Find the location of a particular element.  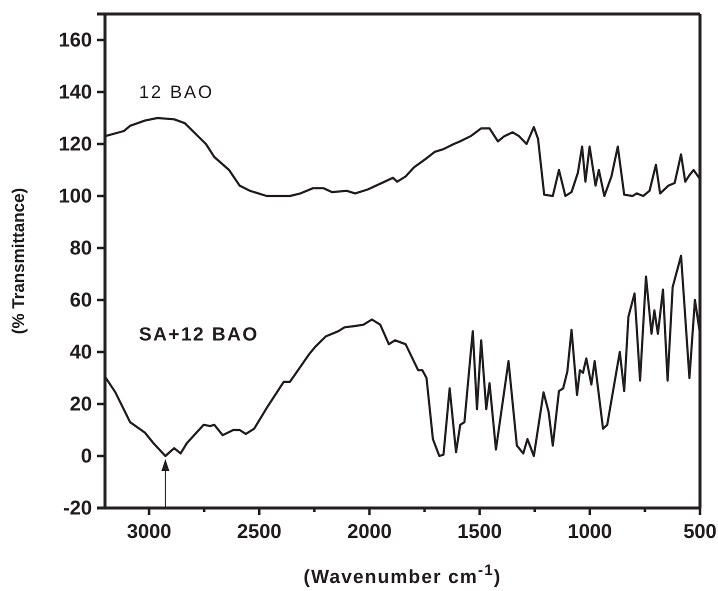

y-tick-label: 80 is located at coordinates (81, 248).